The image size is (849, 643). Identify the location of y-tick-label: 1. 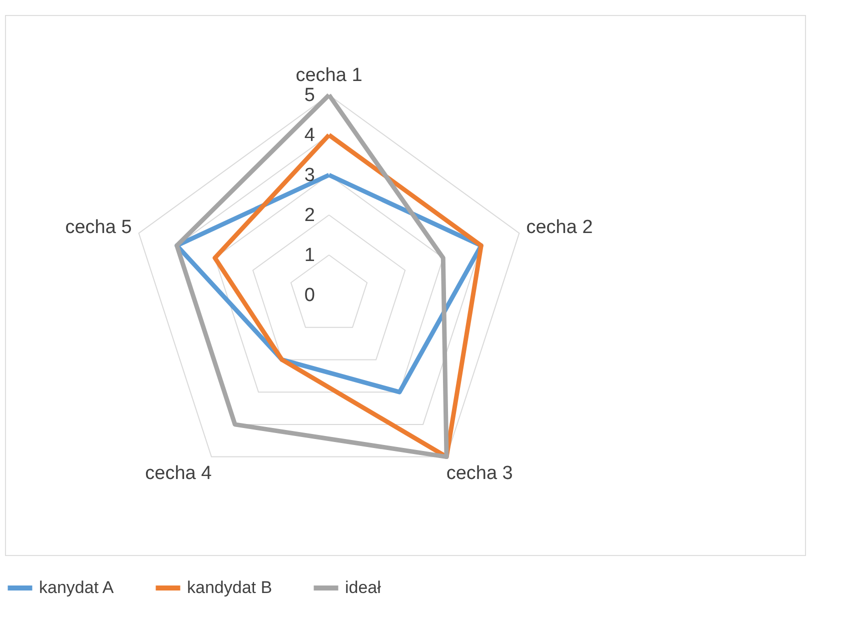
(309, 255).